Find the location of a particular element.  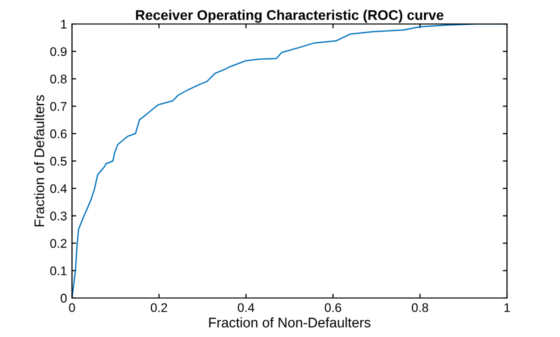

y-tick-label: 0.1 is located at coordinates (58, 271).